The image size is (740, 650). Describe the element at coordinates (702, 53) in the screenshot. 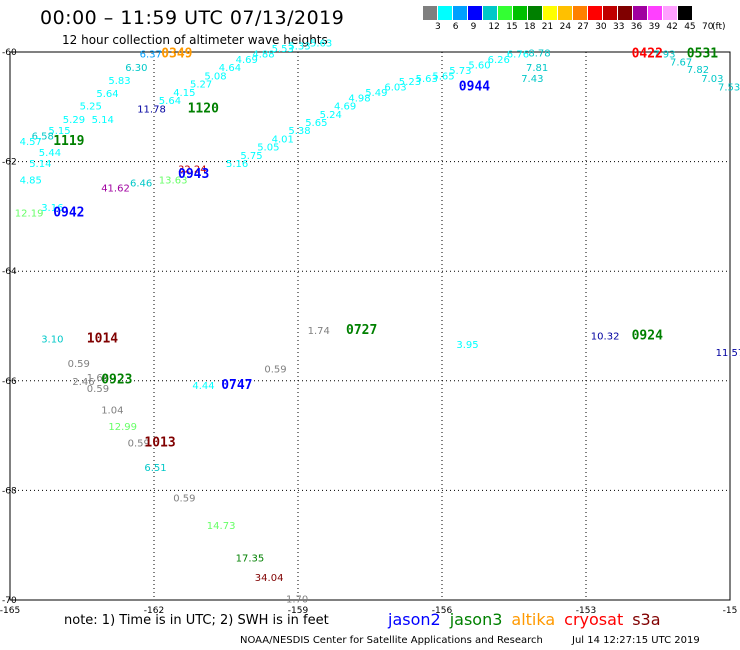

I see `pass-time-label: 0531` at that location.